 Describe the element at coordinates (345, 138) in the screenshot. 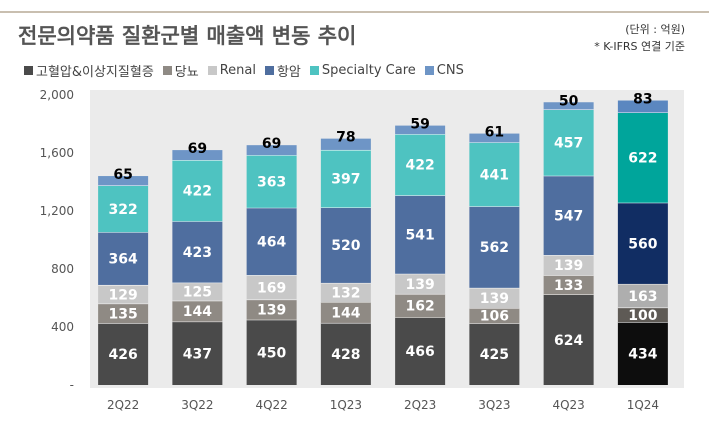

I see `data-label: 78` at that location.